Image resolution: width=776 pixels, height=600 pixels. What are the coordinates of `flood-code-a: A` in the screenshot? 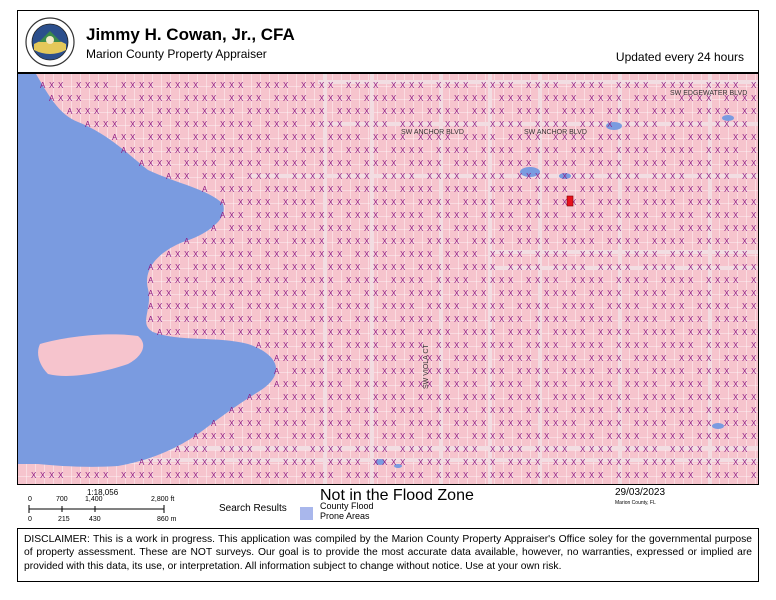 It's located at (160, 332).